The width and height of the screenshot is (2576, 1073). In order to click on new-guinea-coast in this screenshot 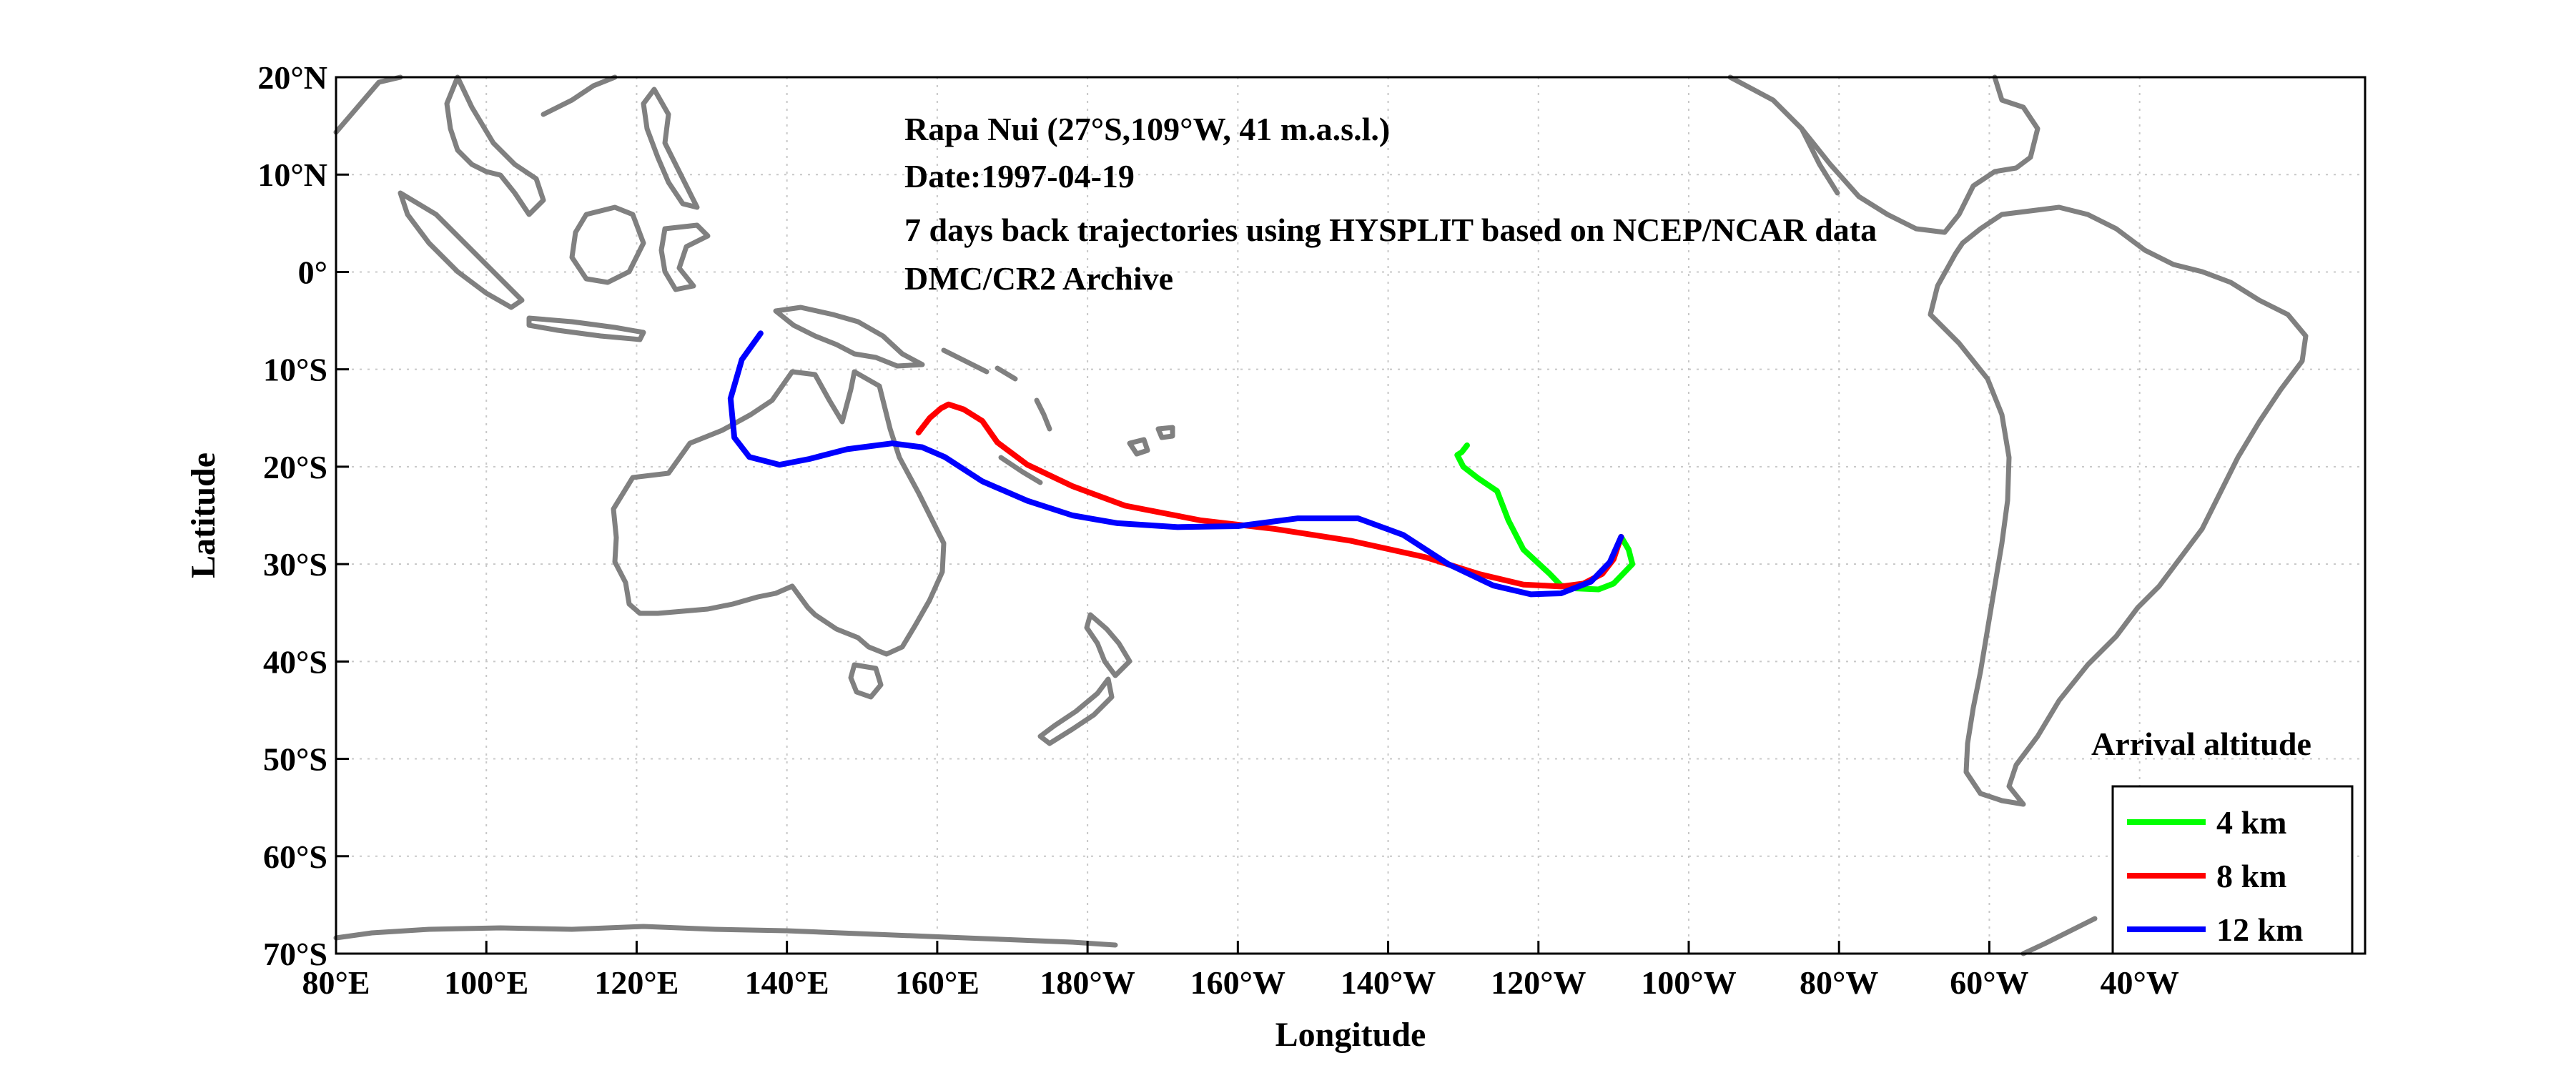, I will do `click(849, 337)`.